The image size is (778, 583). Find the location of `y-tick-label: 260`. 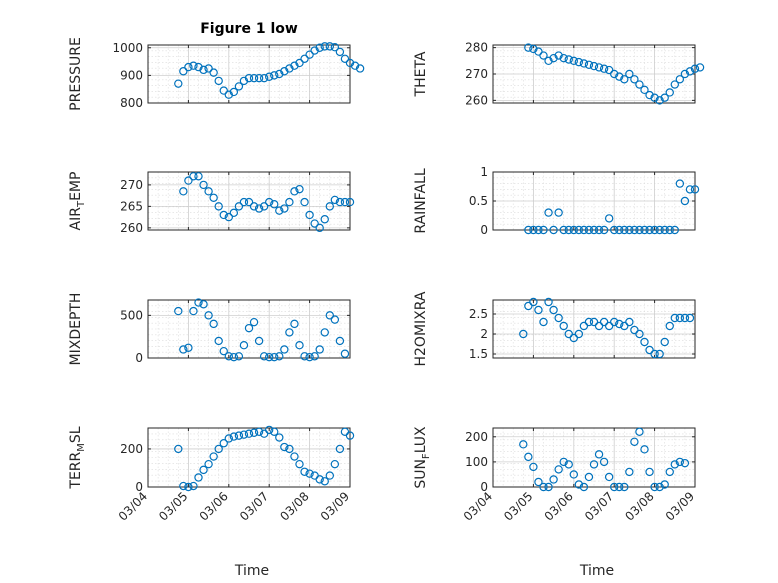

y-tick-label: 260 is located at coordinates (131, 228).